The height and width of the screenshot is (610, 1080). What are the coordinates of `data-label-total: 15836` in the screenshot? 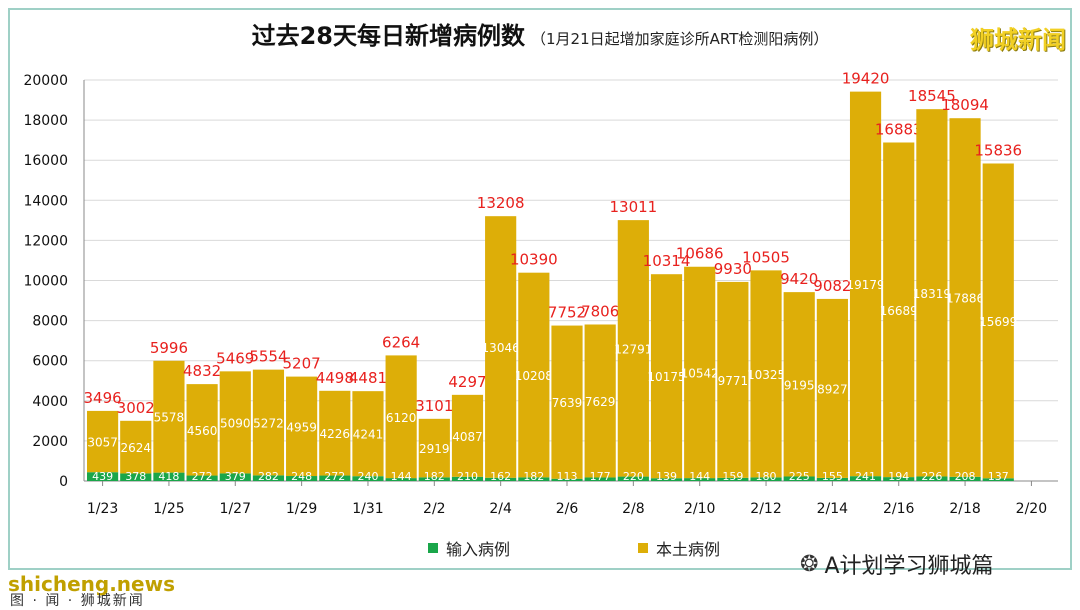 It's located at (998, 150).